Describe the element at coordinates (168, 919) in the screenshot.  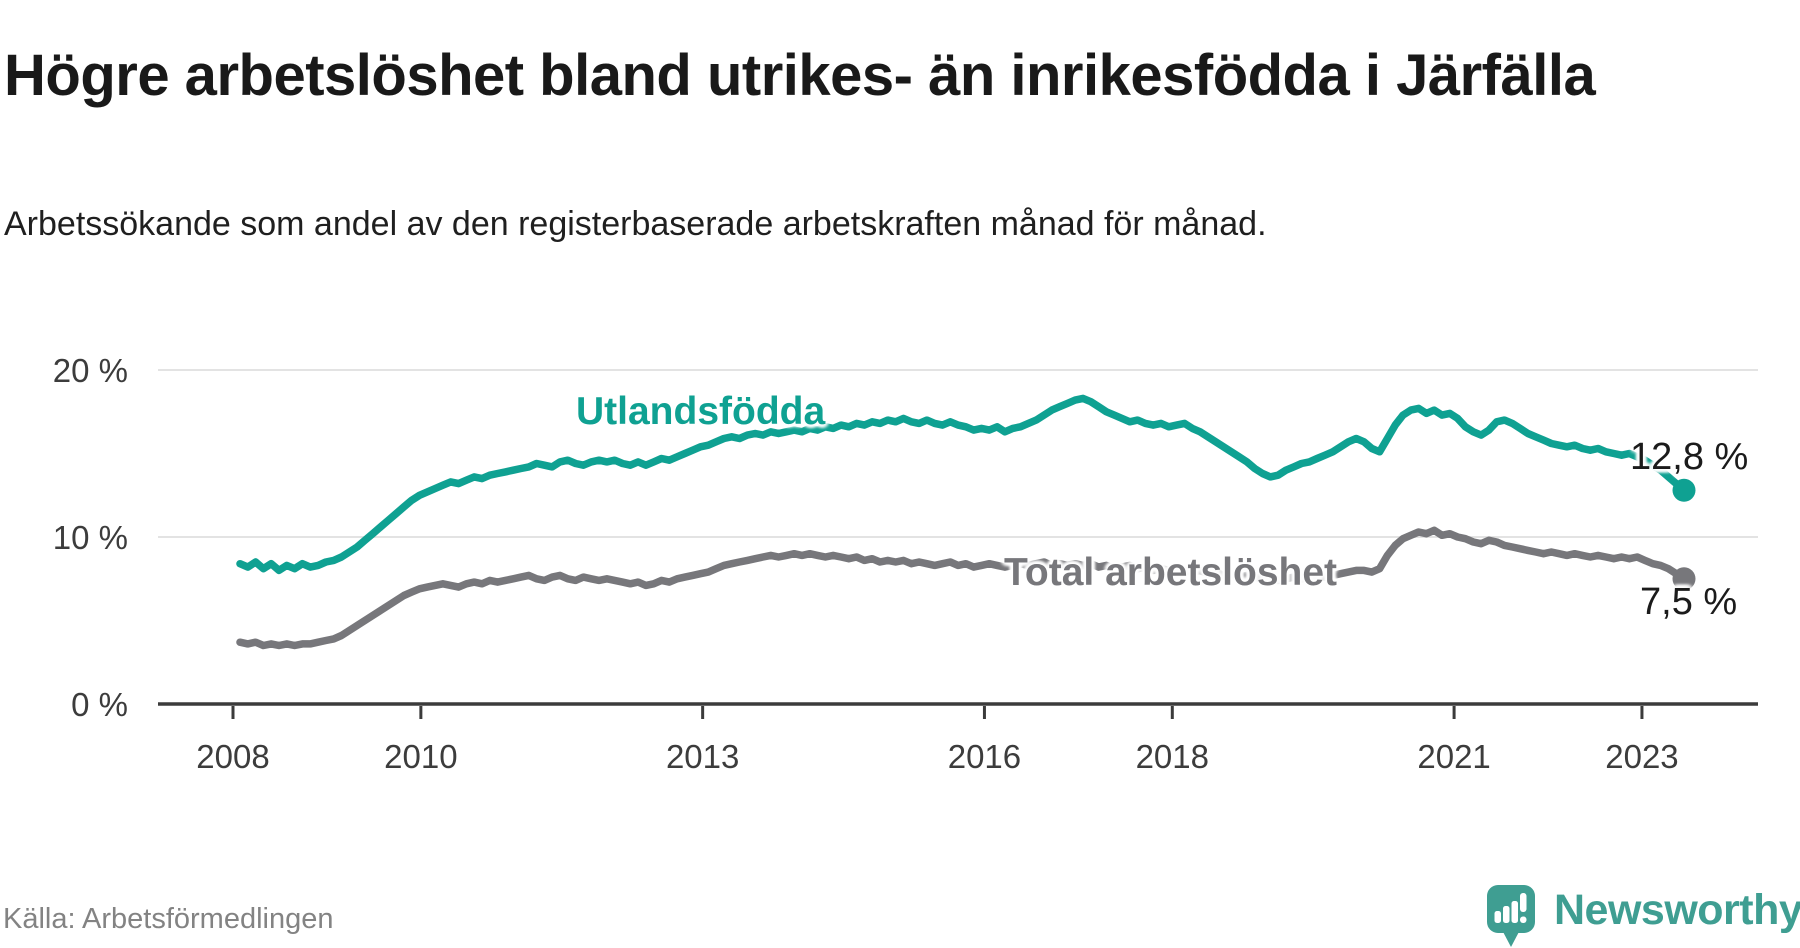
I see `source-note: Källa: Arbetsförmedlingen` at that location.